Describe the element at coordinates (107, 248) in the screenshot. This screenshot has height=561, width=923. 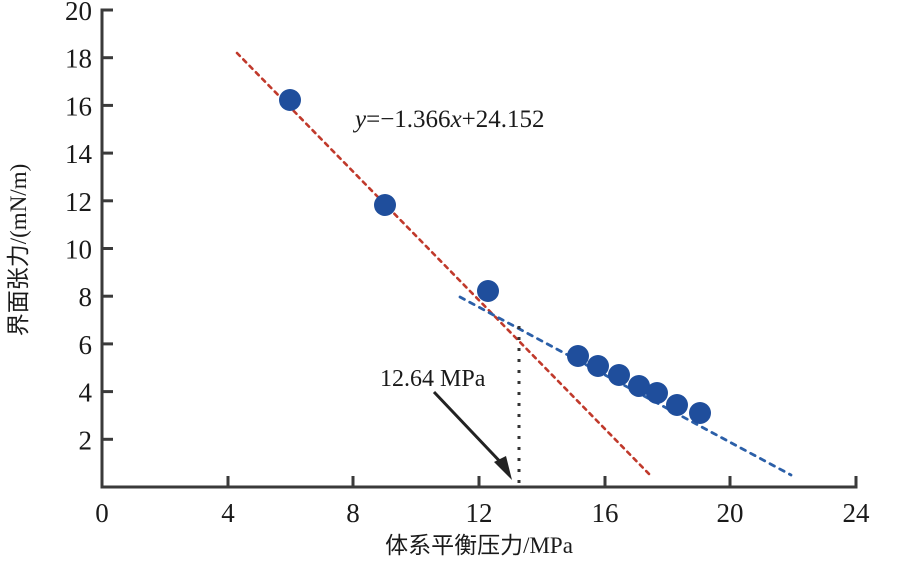
I see `y-tick-marks` at that location.